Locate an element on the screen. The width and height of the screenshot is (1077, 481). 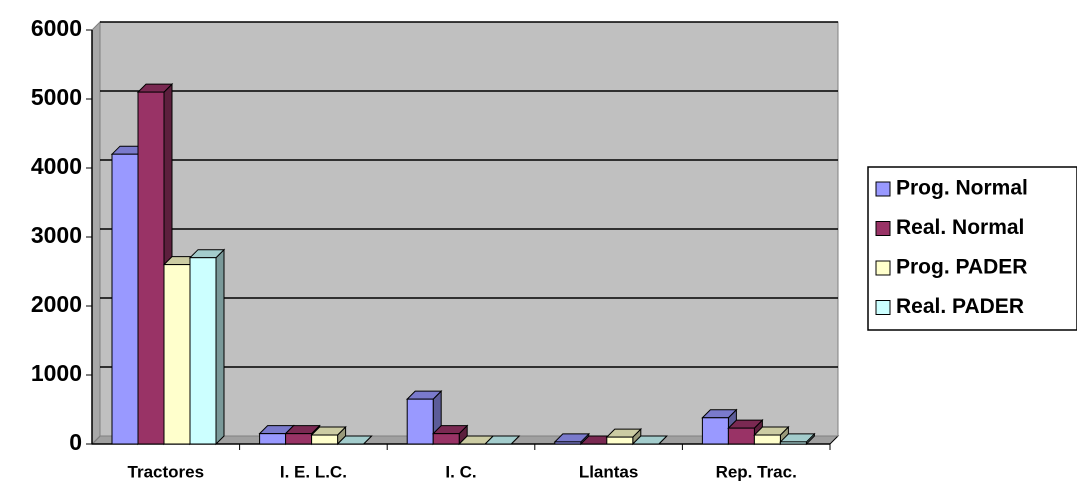
y-tick-label: 2000 is located at coordinates (56, 304).